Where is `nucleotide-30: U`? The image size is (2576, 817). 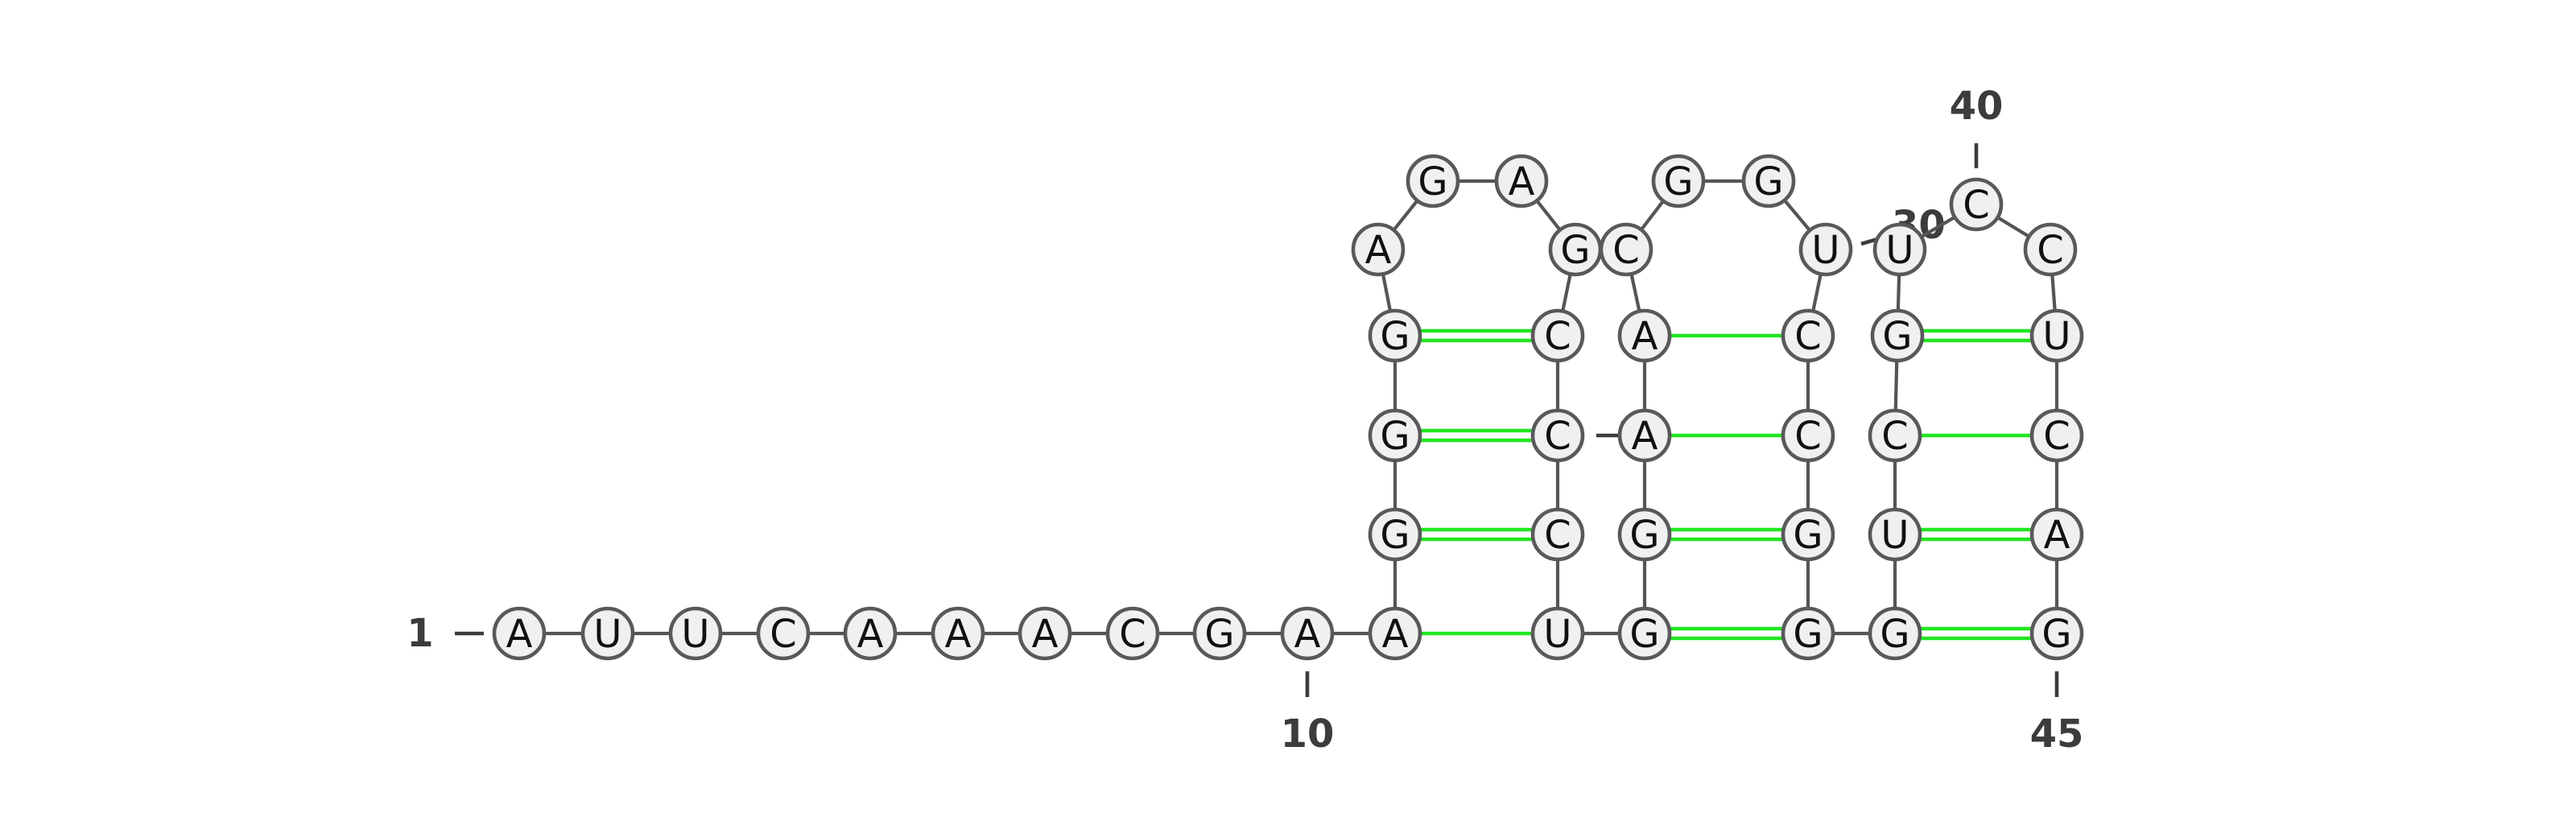
nucleotide-30: U is located at coordinates (1825, 250).